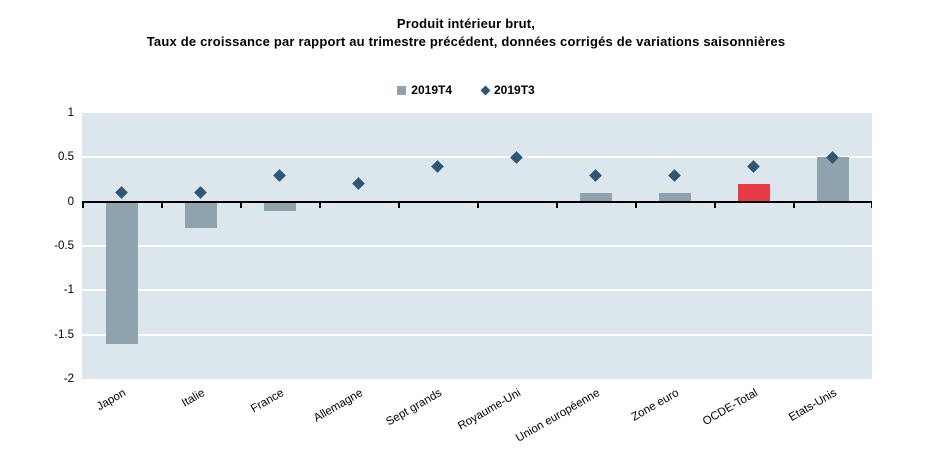 This screenshot has height=453, width=932. What do you see at coordinates (753, 192) in the screenshot?
I see `bar-2019T4-ocde-total` at bounding box center [753, 192].